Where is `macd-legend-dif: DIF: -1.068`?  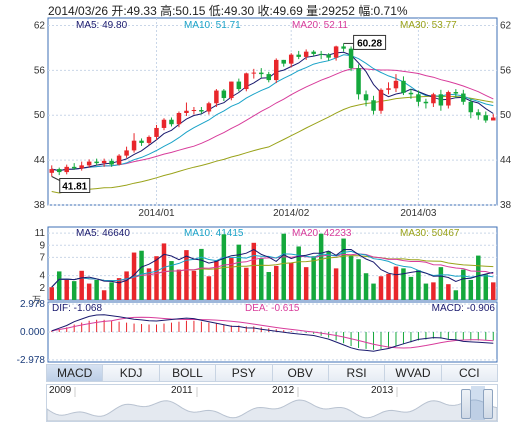
macd-legend-dif: DIF: -1.068 is located at coordinates (77, 308).